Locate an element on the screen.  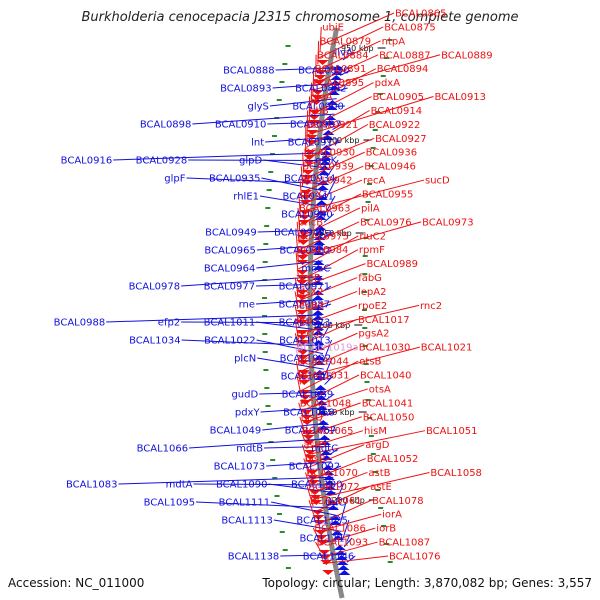
forward-gene-label: BCAL1045 is located at coordinates (307, 377).